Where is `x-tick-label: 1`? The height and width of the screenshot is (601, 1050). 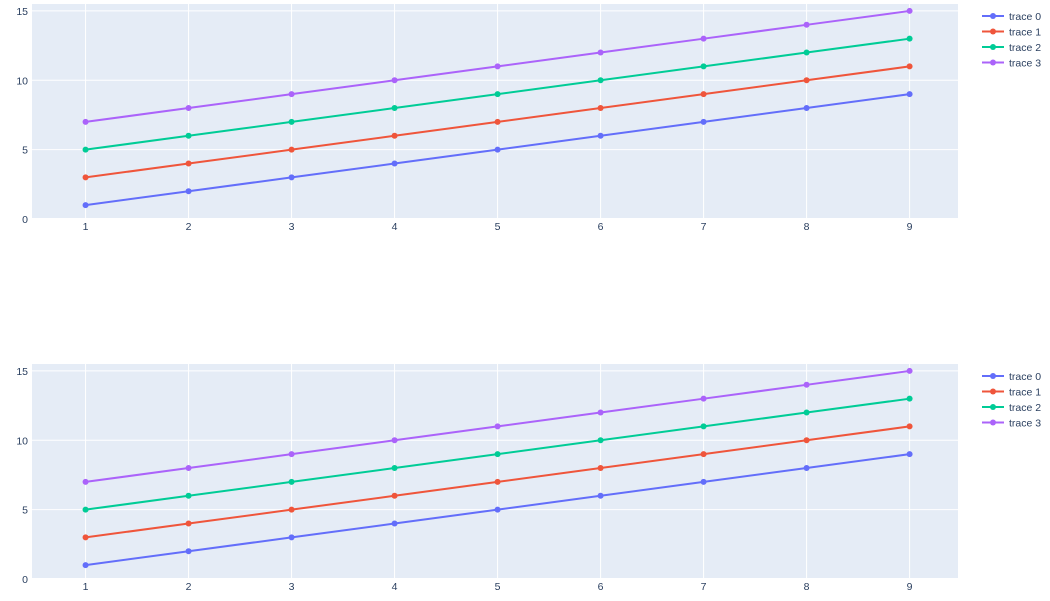 x-tick-label: 1 is located at coordinates (86, 227).